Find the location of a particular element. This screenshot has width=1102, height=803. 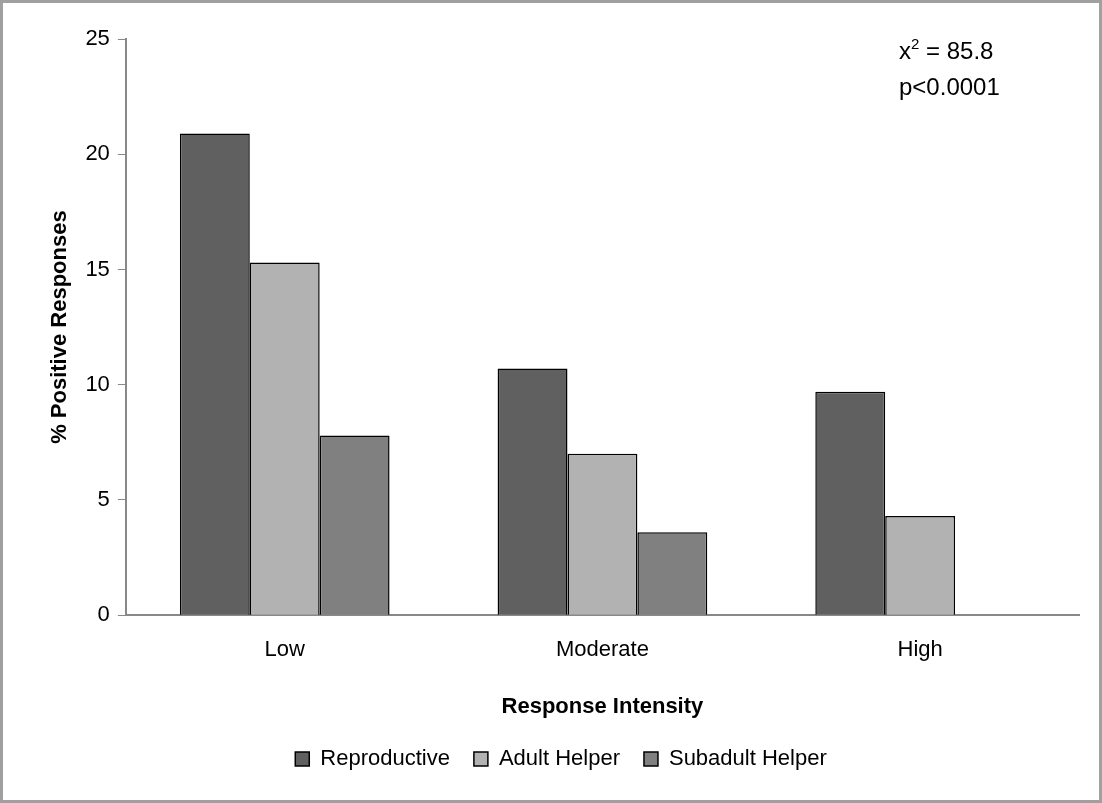

x-tick-label: Moderate is located at coordinates (602, 649).